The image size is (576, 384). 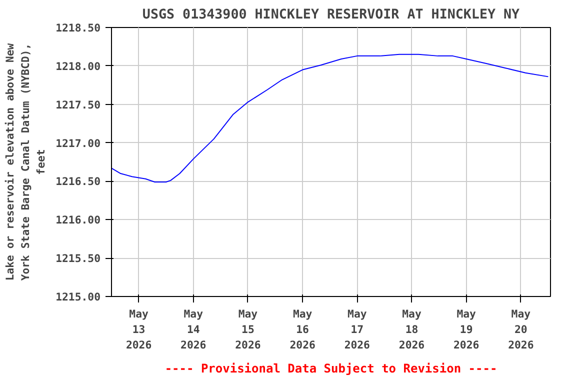 I want to click on x-tick-label: May 13 2026, so click(x=139, y=330).